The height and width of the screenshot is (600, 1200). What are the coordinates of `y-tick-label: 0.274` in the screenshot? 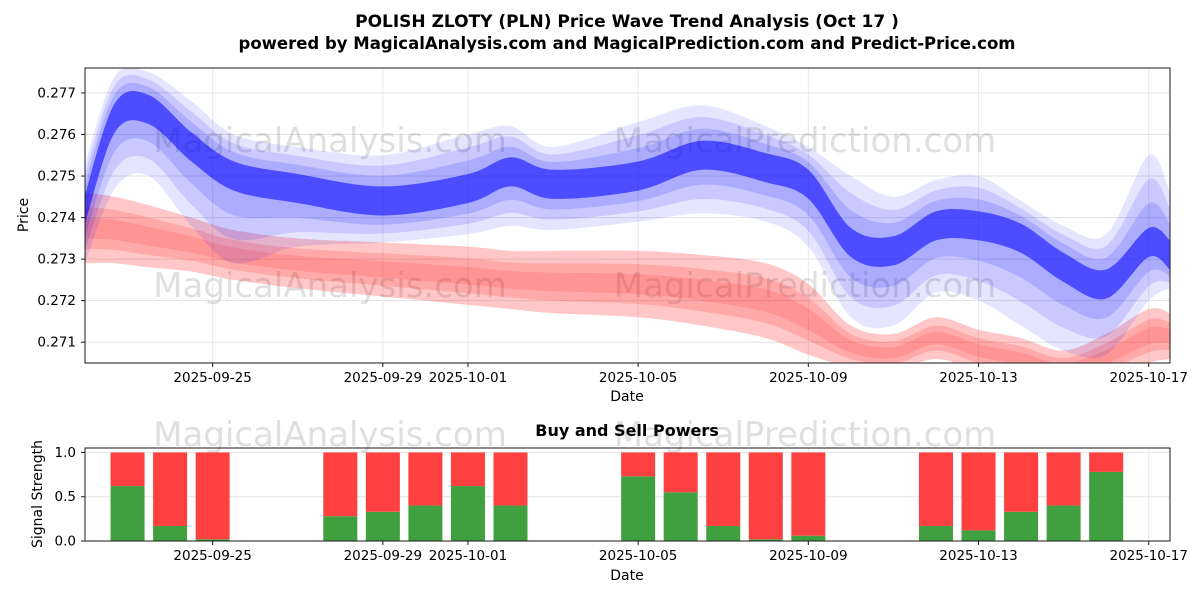 It's located at (56, 218).